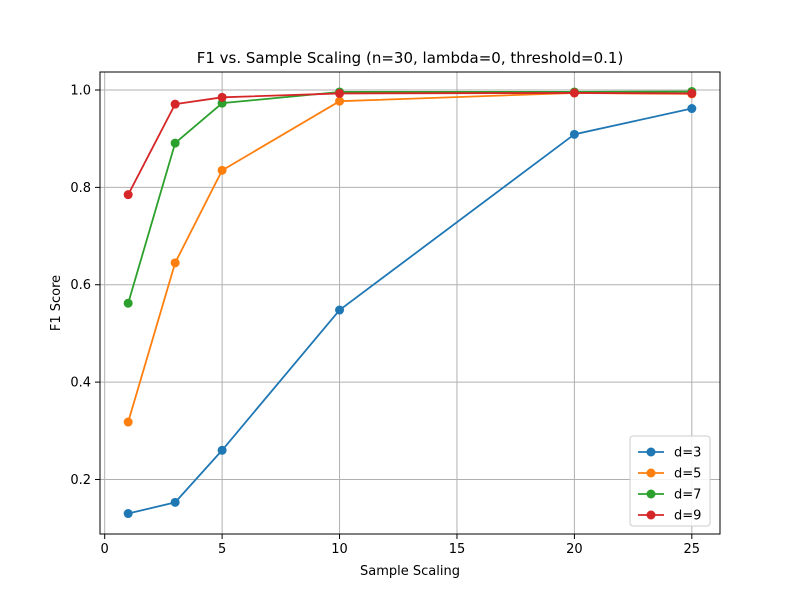 The height and width of the screenshot is (600, 800). I want to click on x-tick-label: 5, so click(222, 549).